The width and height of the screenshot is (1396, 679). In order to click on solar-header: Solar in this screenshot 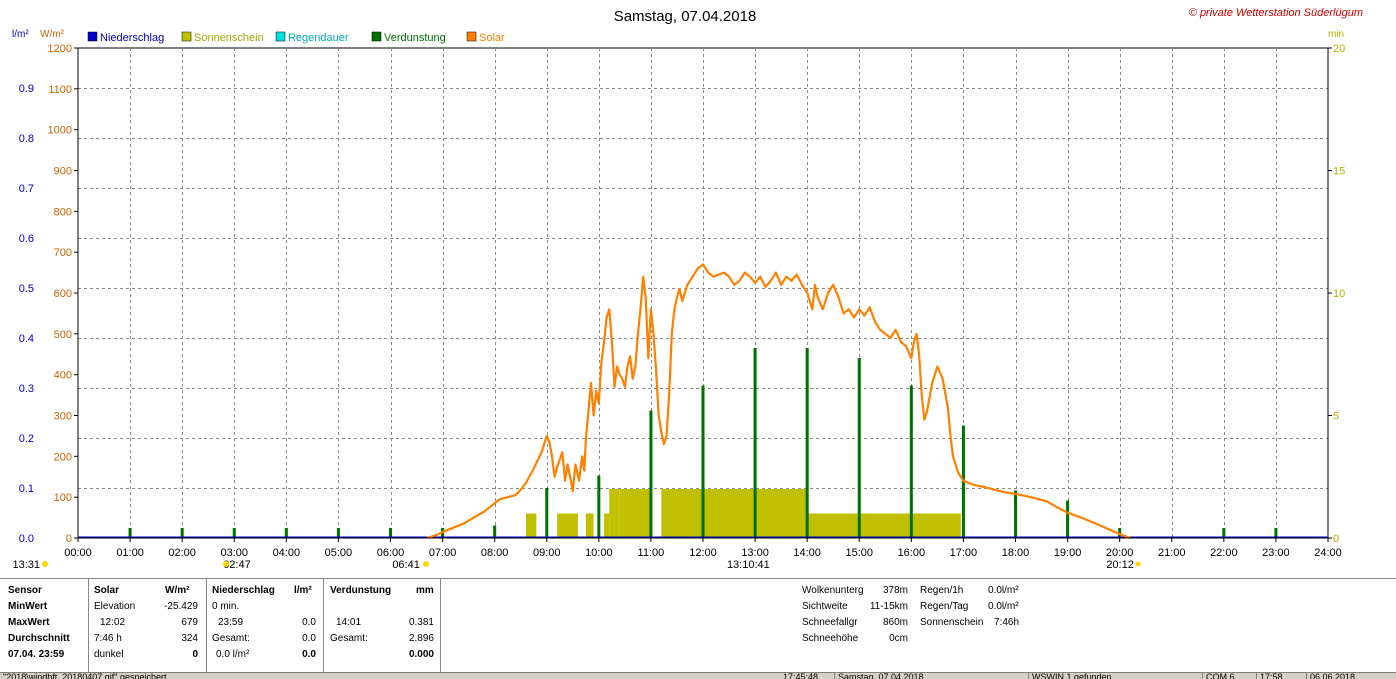, I will do `click(107, 590)`.